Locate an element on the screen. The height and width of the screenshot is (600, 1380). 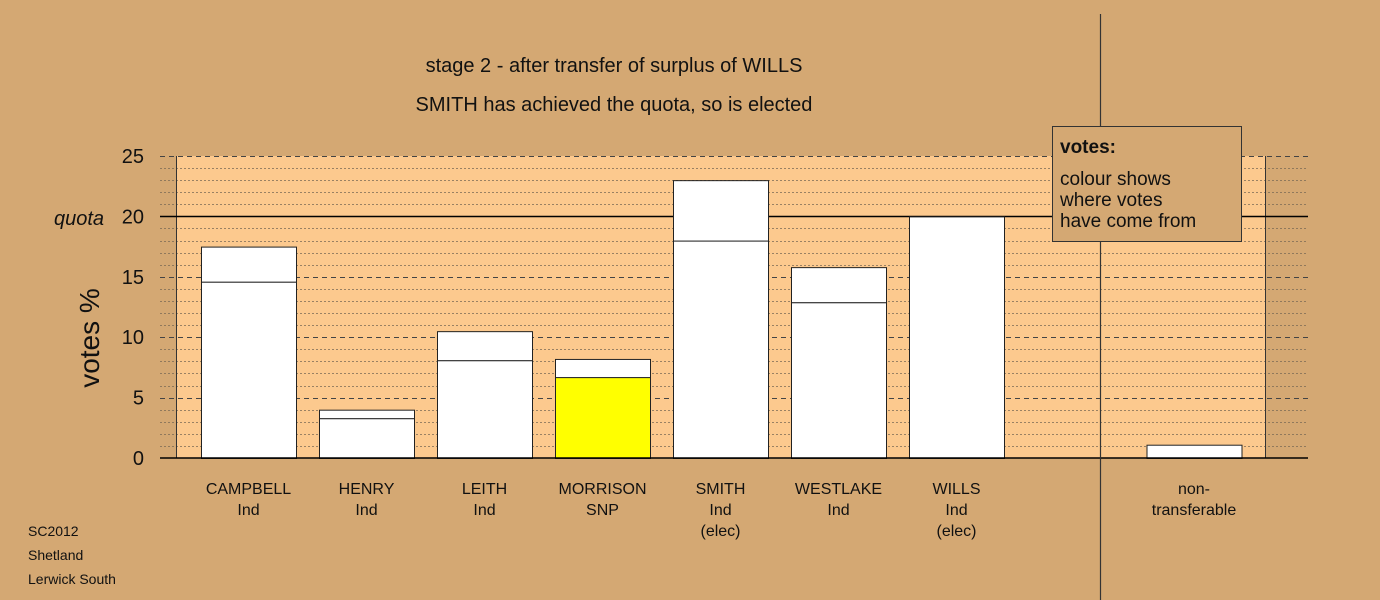
legend-background is located at coordinates (1147, 184).